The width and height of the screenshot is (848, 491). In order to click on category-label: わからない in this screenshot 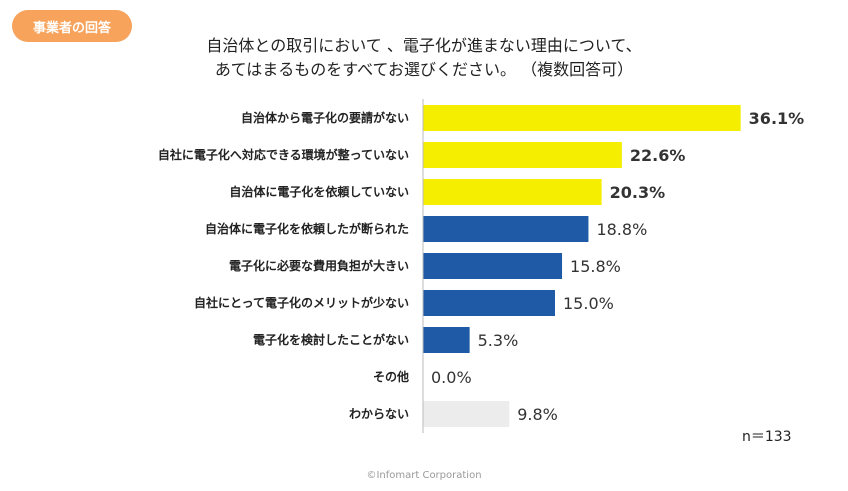, I will do `click(379, 414)`.